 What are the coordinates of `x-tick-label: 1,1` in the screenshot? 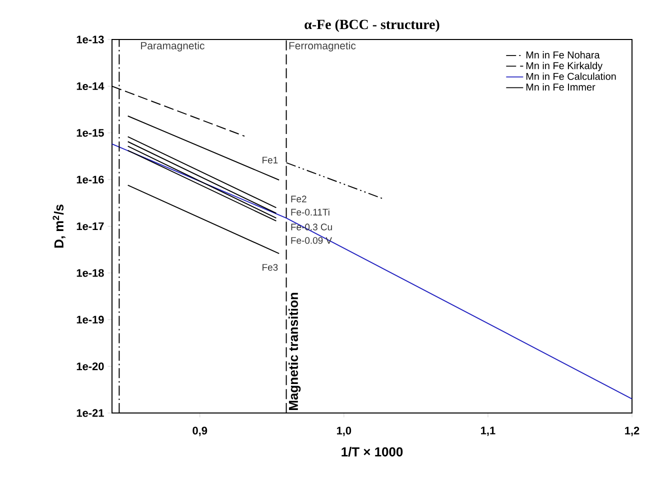 It's located at (488, 431).